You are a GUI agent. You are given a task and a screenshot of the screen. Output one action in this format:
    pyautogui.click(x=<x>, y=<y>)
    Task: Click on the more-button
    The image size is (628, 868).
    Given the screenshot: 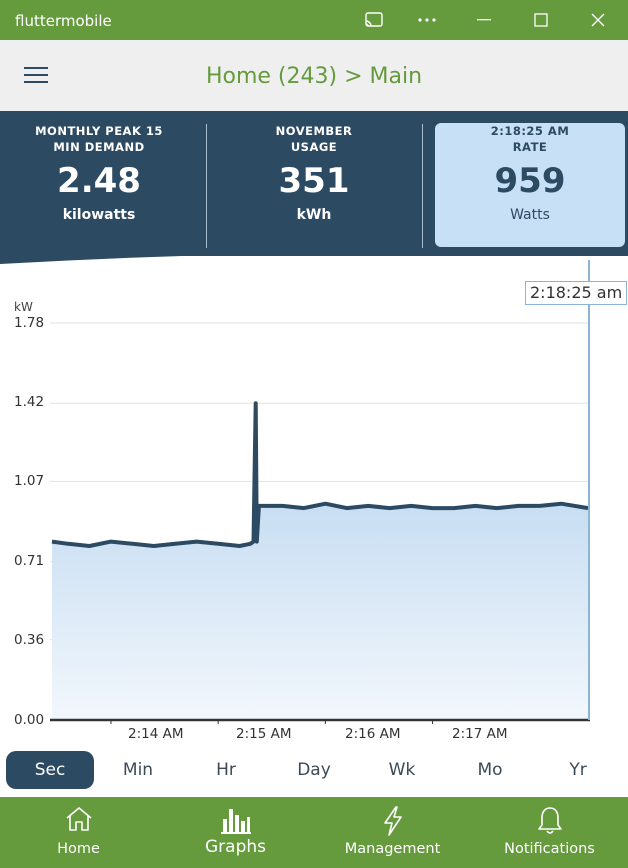 What is the action you would take?
    pyautogui.click(x=427, y=20)
    